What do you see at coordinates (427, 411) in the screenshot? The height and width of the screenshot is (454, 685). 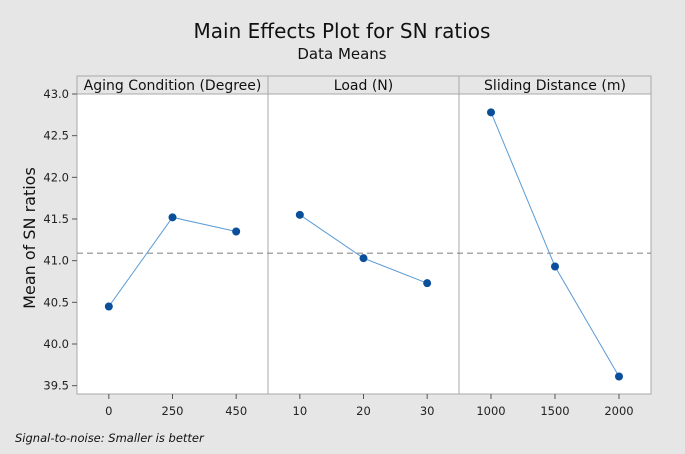 I see `x-tick-label: 30` at bounding box center [427, 411].